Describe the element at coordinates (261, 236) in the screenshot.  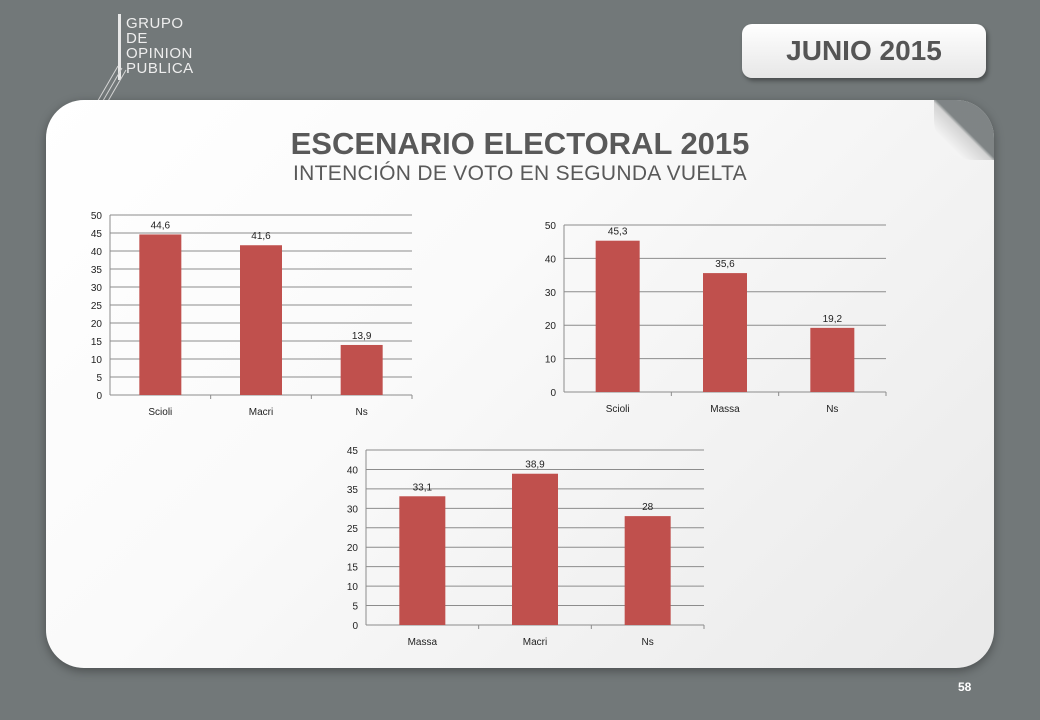
I see `data-label: 41,6` at that location.